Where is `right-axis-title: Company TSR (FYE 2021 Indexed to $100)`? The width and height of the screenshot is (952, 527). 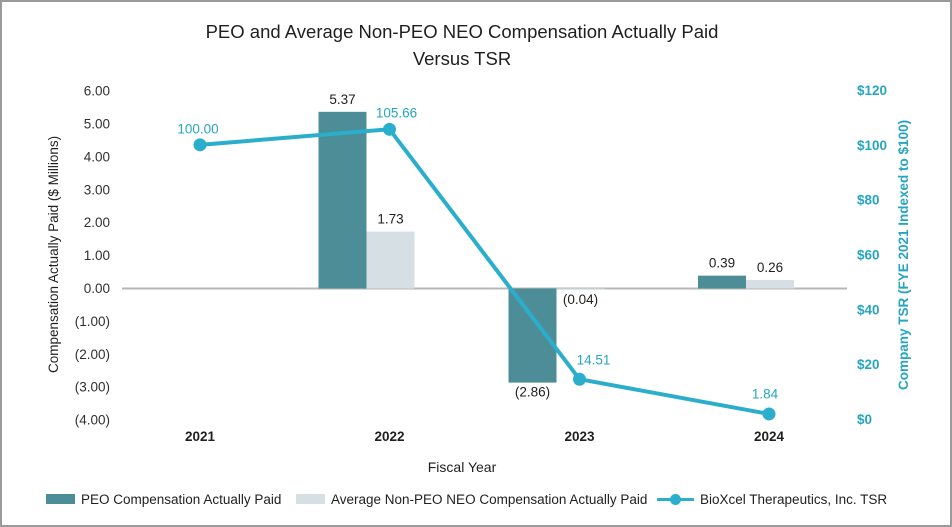
right-axis-title: Company TSR (FYE 2021 Indexed to $100) is located at coordinates (903, 254).